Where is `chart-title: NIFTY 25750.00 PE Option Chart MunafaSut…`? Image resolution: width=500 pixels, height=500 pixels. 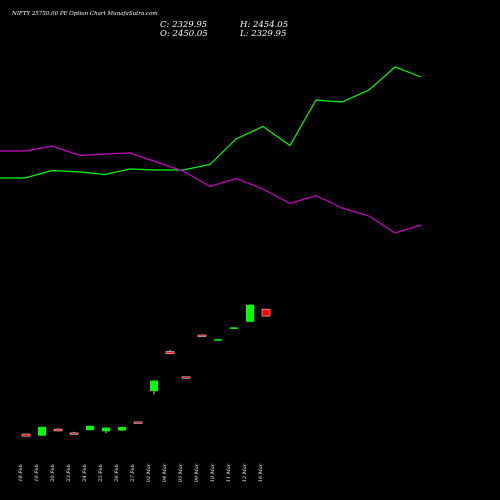 chart-title: NIFTY 25750.00 PE Option Chart MunafaSut… is located at coordinates (84, 14).